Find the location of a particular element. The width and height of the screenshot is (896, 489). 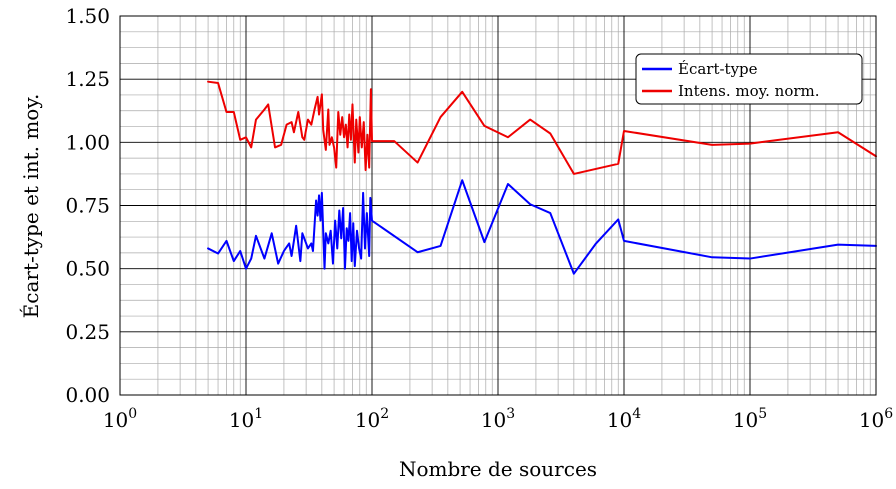

y-tick-label: 0.50 is located at coordinates (87, 269).